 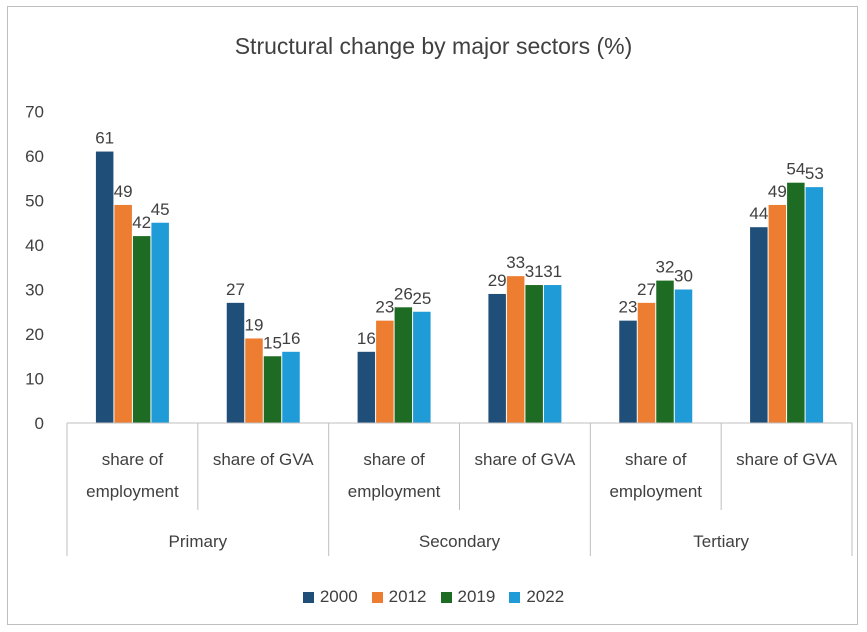 What do you see at coordinates (407, 596) in the screenshot?
I see `legend-label: 2012` at bounding box center [407, 596].